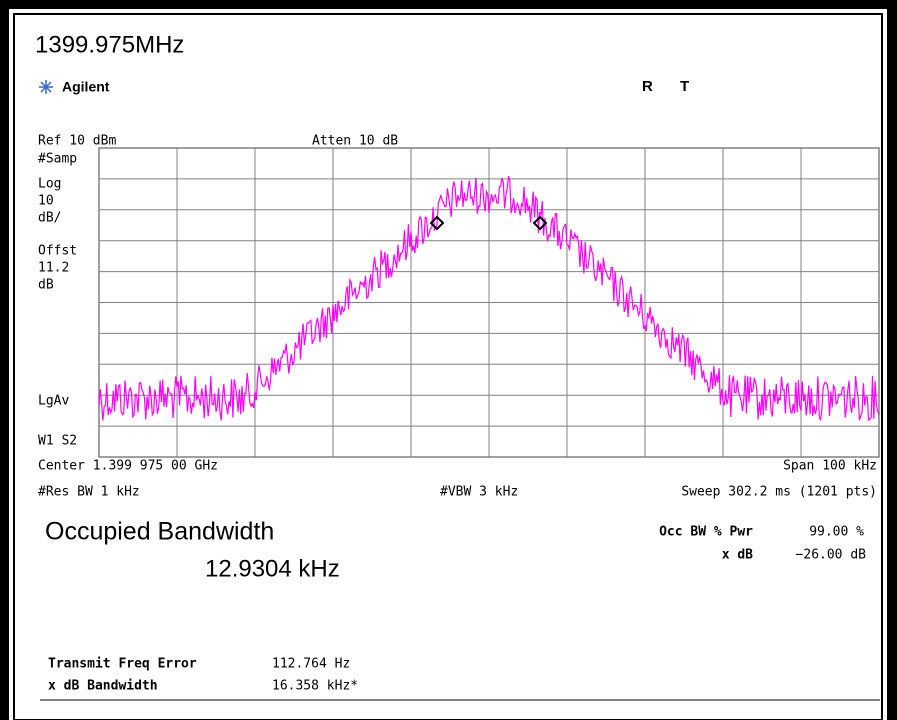 The width and height of the screenshot is (897, 720). I want to click on left-label: dB/, so click(49, 218).